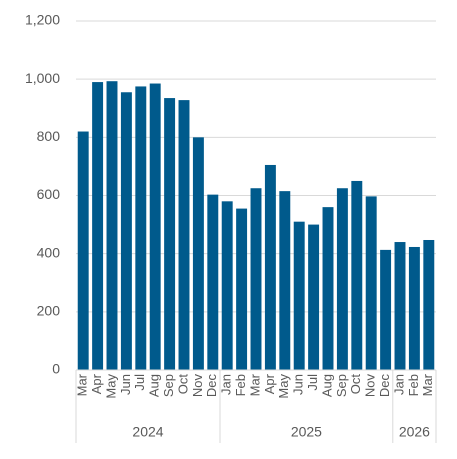 The image size is (457, 459). Describe the element at coordinates (49, 311) in the screenshot. I see `y-tick-label: 200` at that location.